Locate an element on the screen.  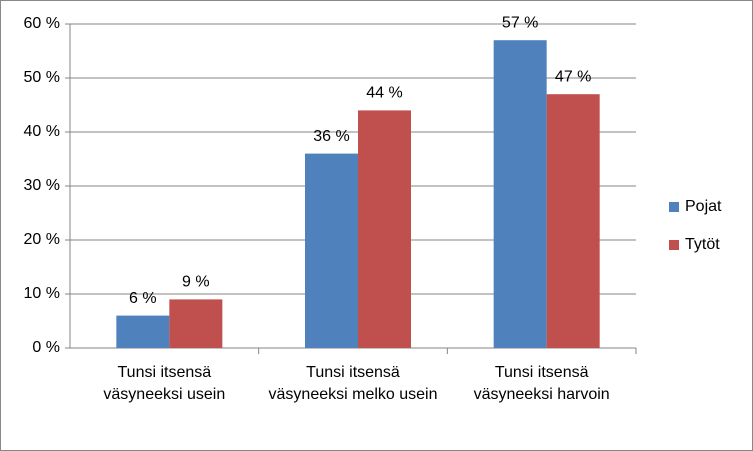
data-label: 36 % is located at coordinates (331, 136).